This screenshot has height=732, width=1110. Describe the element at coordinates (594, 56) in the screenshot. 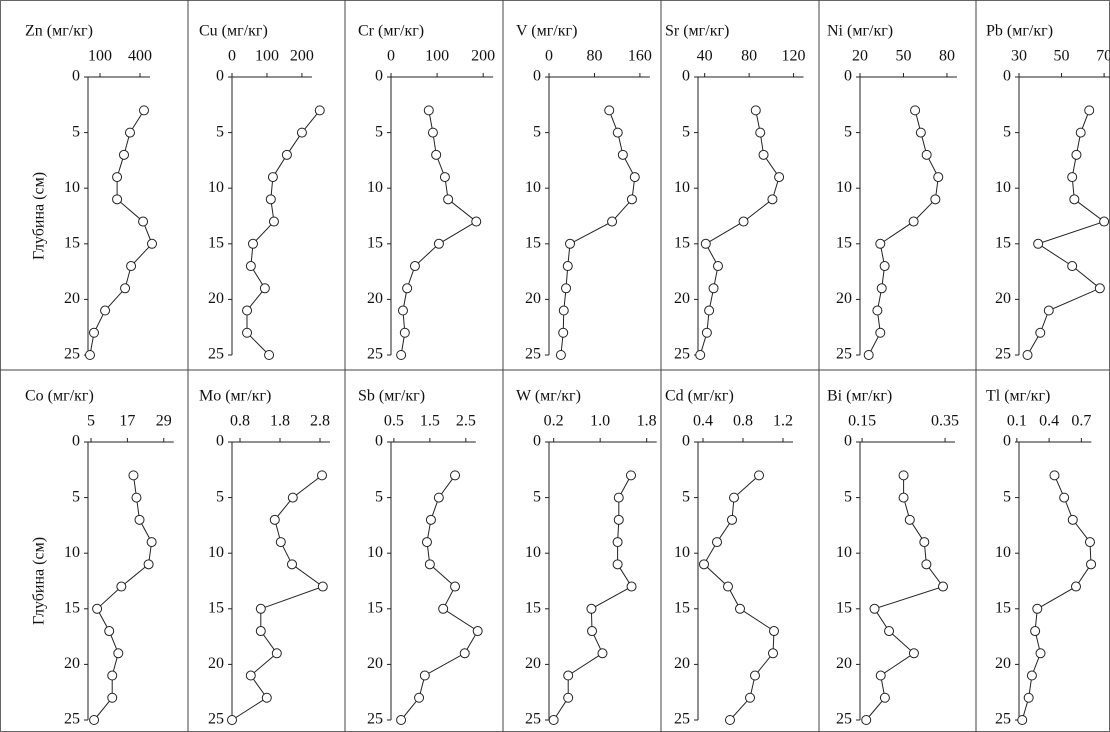

I see `x-tick-label: 80` at that location.